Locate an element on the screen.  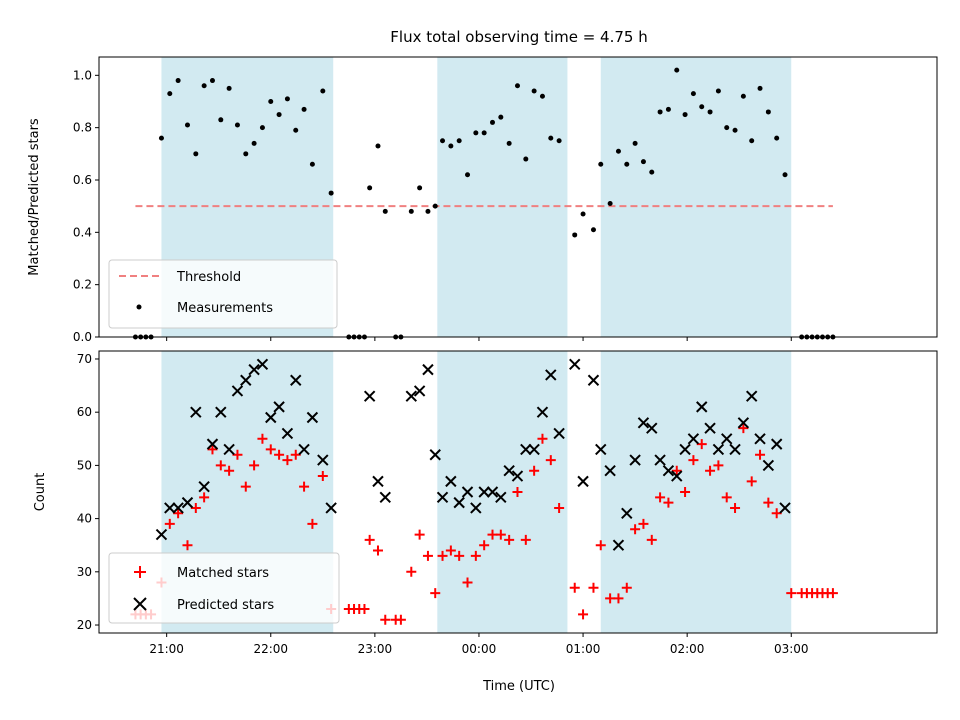
bottom-y-tick-label-2: 40 is located at coordinates (84, 519).